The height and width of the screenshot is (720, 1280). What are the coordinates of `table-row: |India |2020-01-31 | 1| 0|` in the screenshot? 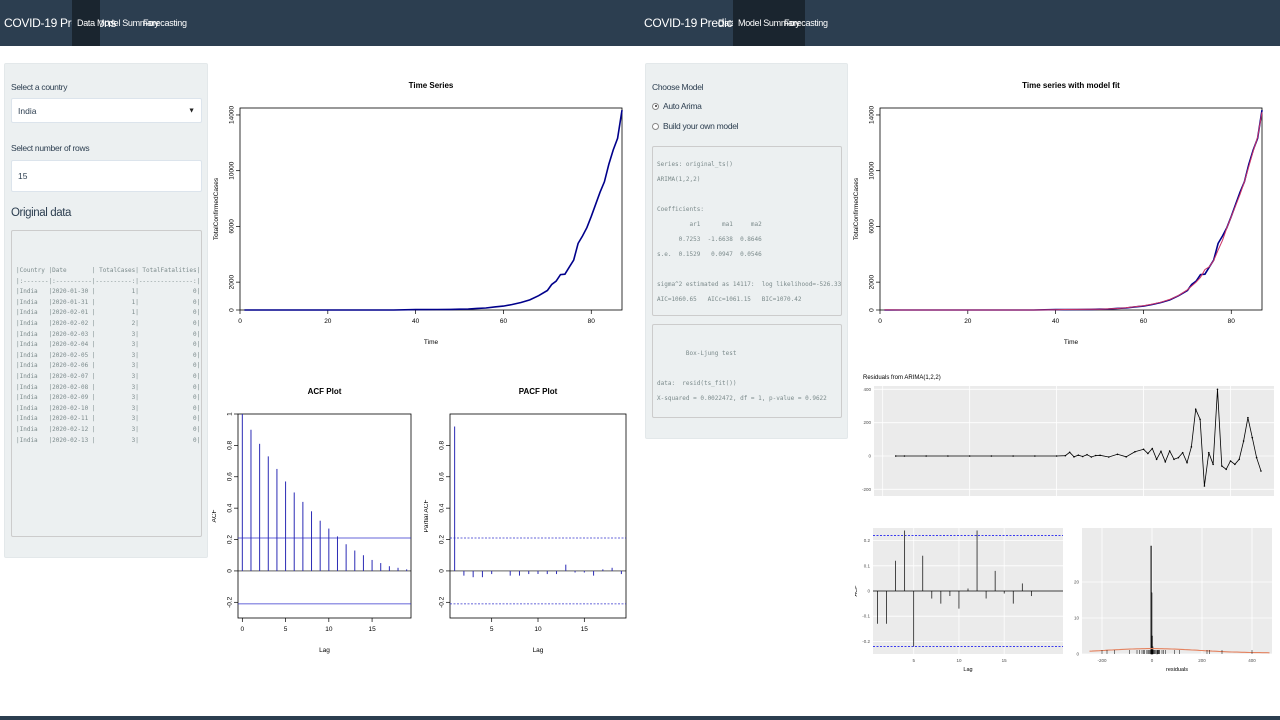 It's located at (108, 302).